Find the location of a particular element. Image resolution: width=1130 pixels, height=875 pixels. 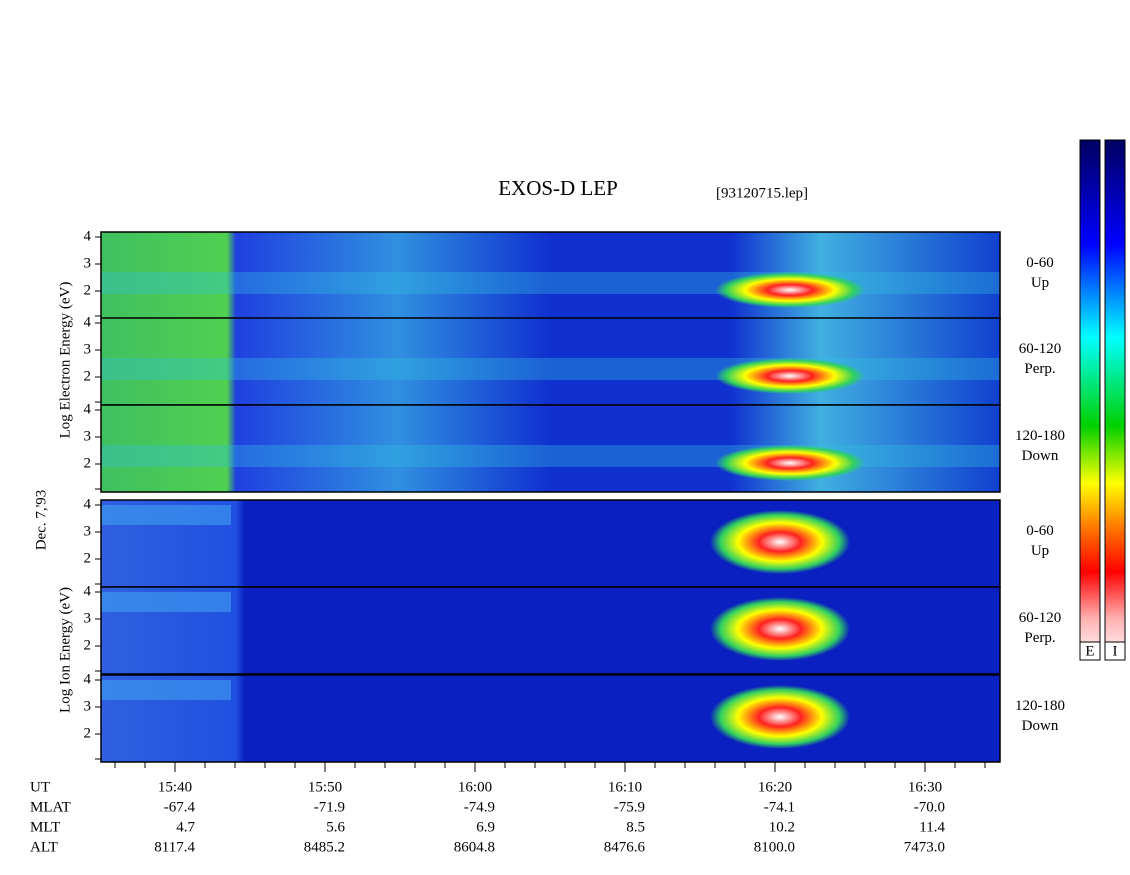

row-value: -71.9 is located at coordinates (329, 807).